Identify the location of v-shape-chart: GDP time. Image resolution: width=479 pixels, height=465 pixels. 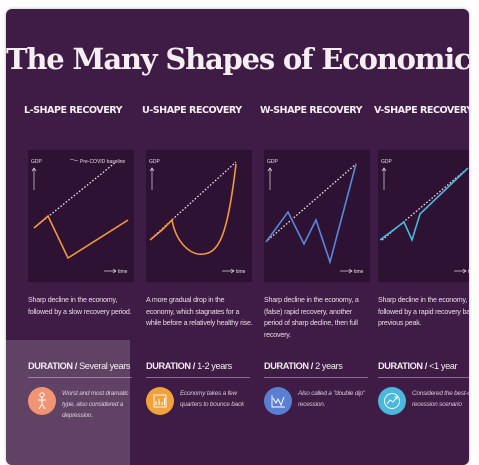
(423, 216).